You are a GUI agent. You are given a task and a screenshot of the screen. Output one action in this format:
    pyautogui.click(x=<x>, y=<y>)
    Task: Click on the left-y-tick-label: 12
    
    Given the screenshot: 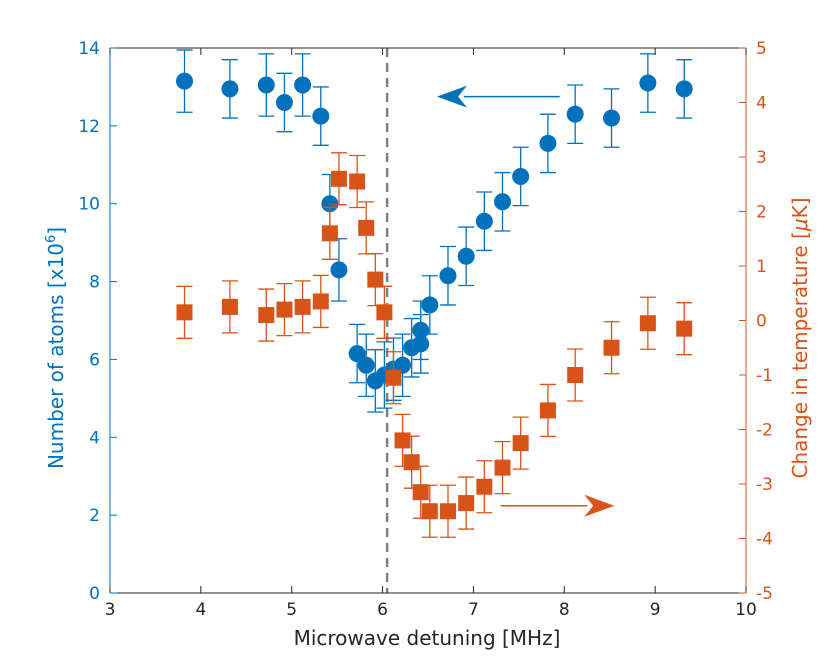 What is the action you would take?
    pyautogui.click(x=89, y=127)
    